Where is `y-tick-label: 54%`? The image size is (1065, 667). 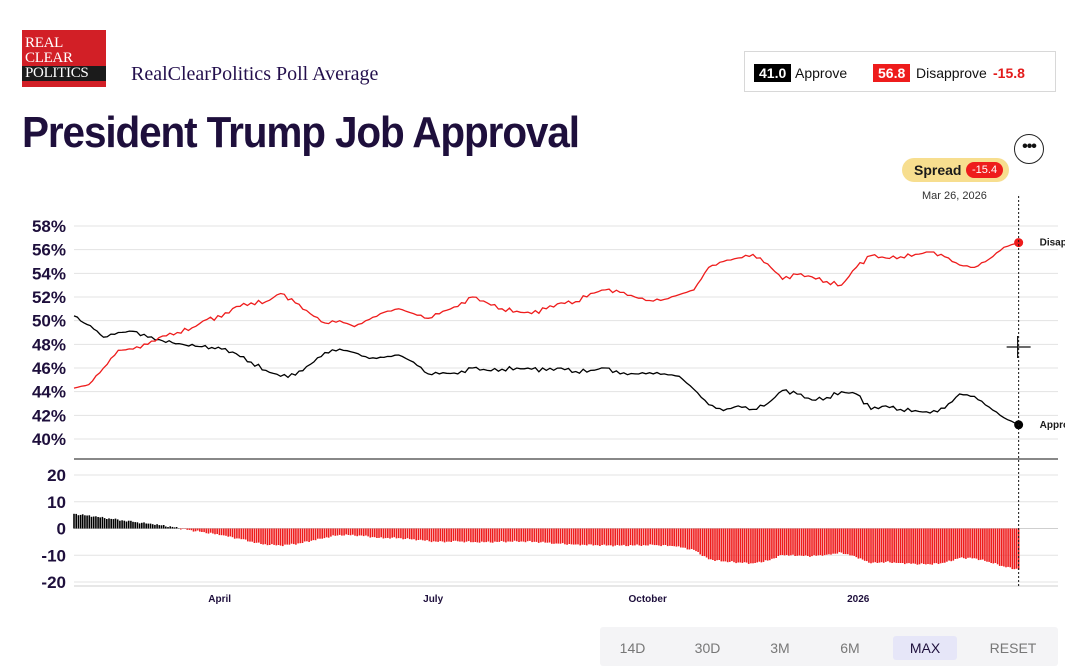 y-tick-label: 54% is located at coordinates (49, 273).